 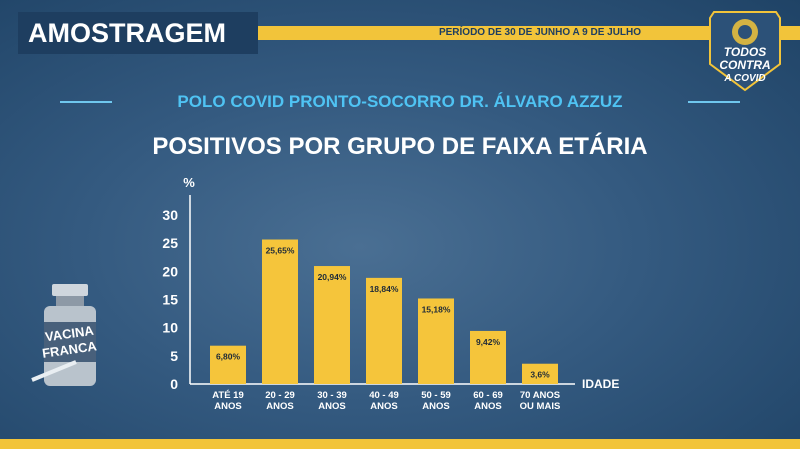 What do you see at coordinates (86, 102) in the screenshot?
I see `subtitle-line-left` at bounding box center [86, 102].